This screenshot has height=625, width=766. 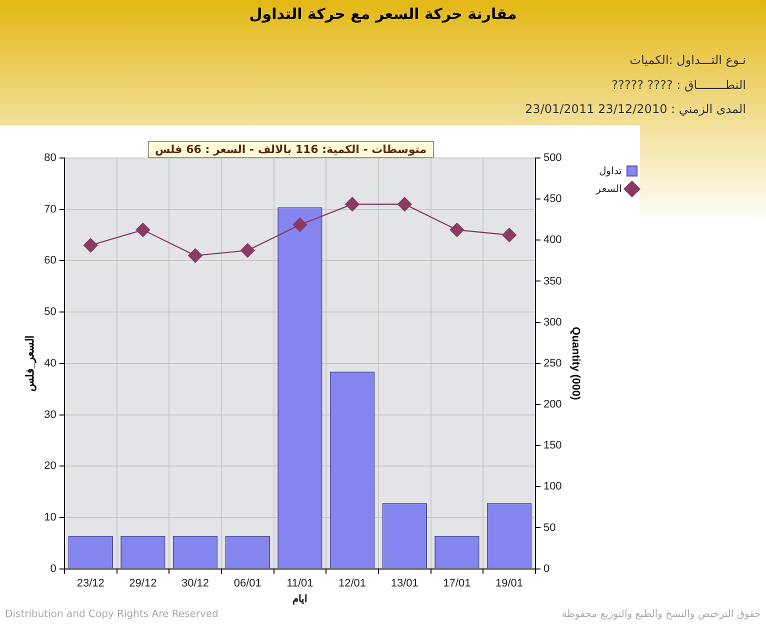 What do you see at coordinates (143, 583) in the screenshot?
I see `x-tick-label: 29/12` at bounding box center [143, 583].